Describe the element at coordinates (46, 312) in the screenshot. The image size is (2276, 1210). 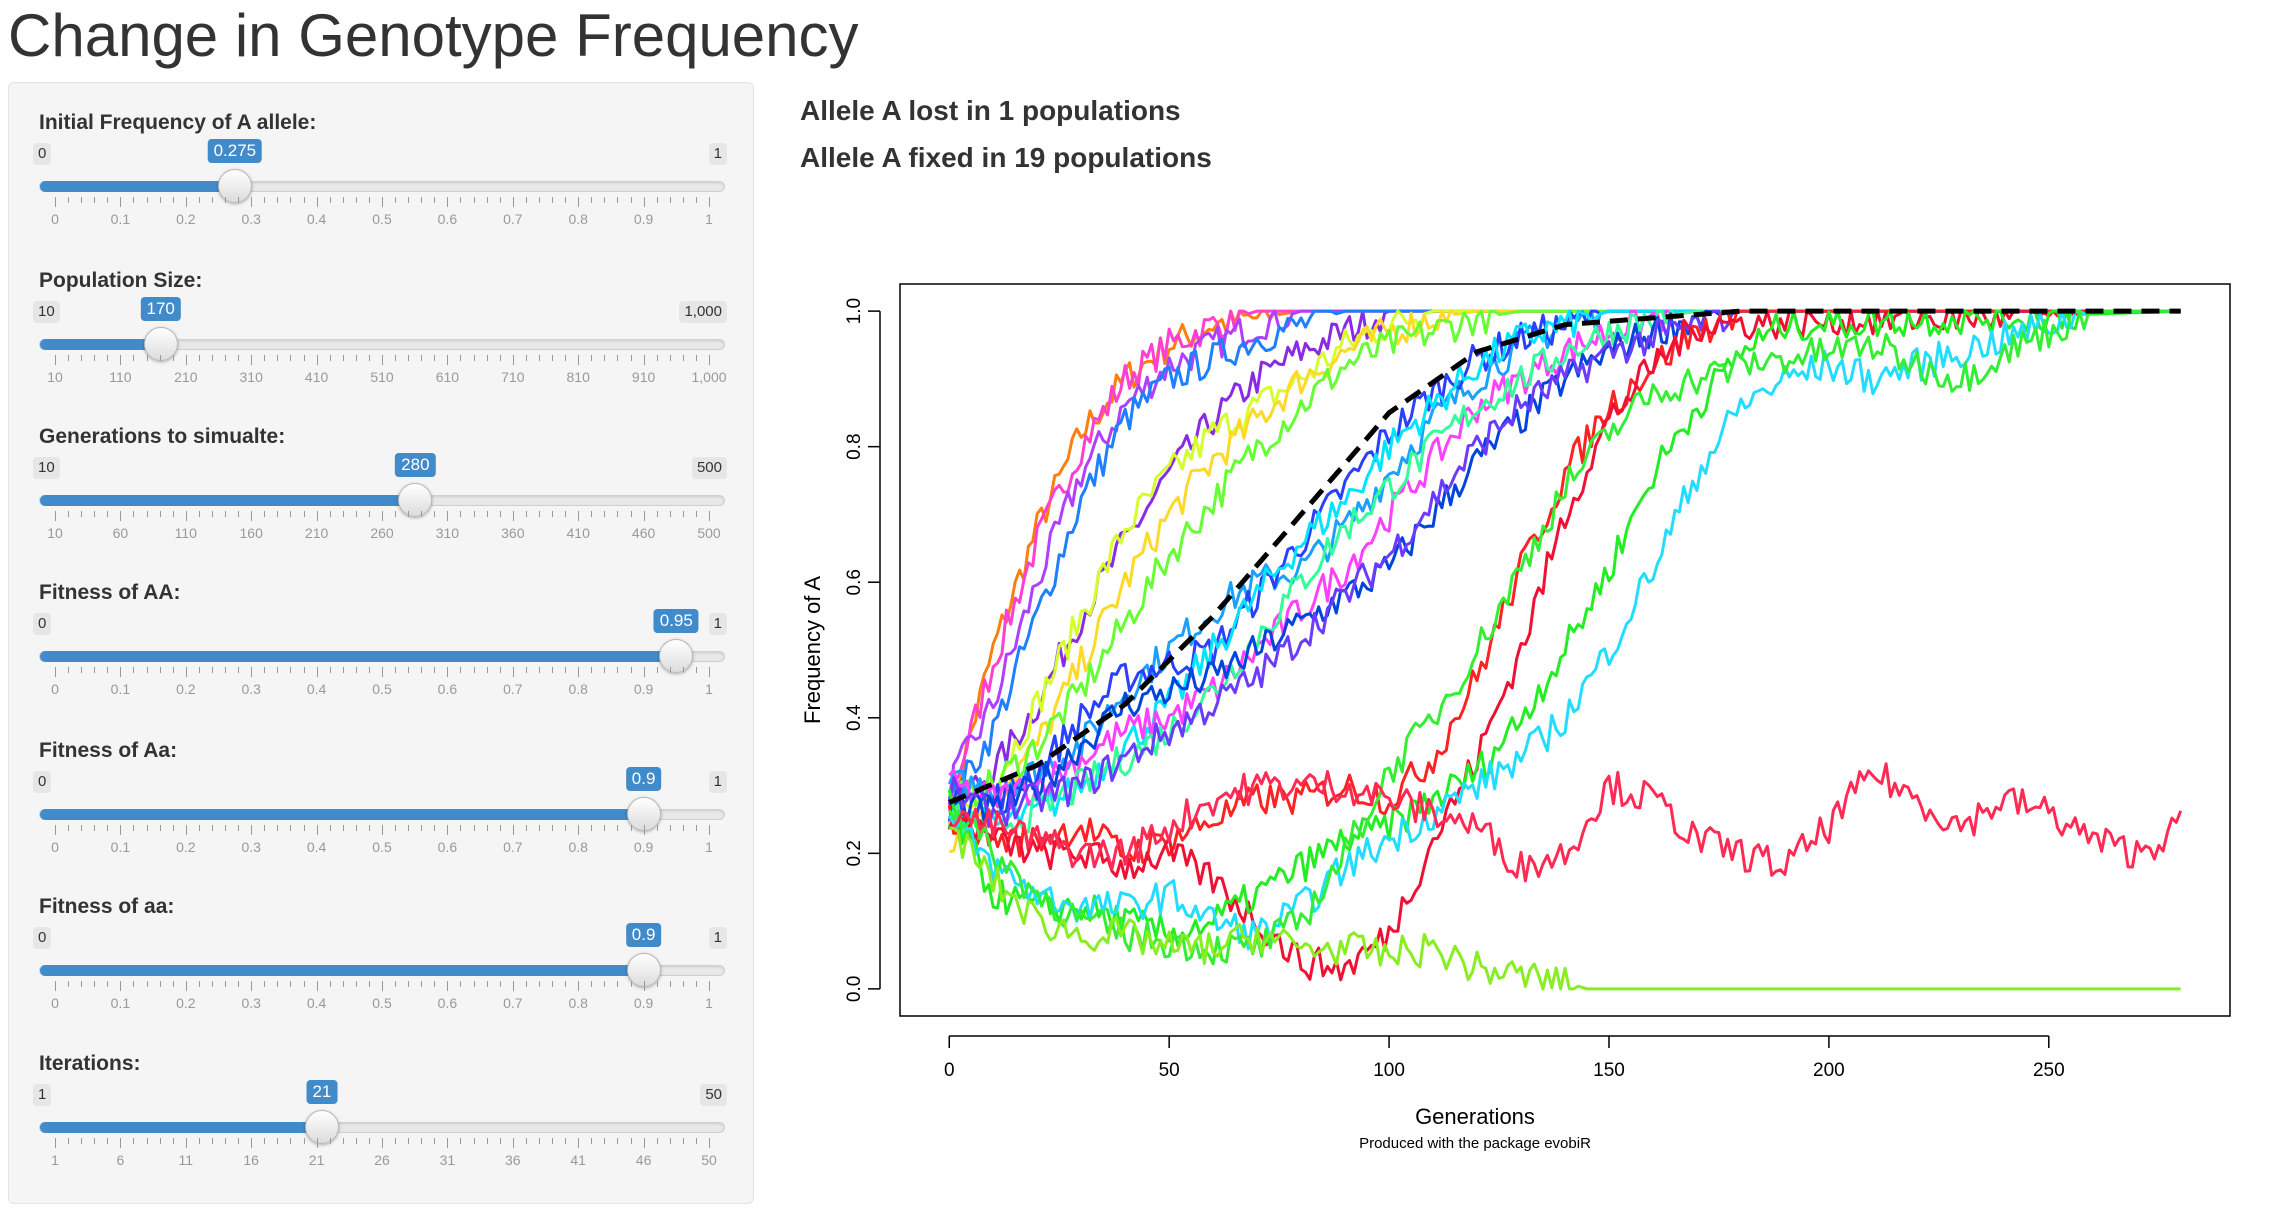
I see `slider-min-label: 10` at that location.